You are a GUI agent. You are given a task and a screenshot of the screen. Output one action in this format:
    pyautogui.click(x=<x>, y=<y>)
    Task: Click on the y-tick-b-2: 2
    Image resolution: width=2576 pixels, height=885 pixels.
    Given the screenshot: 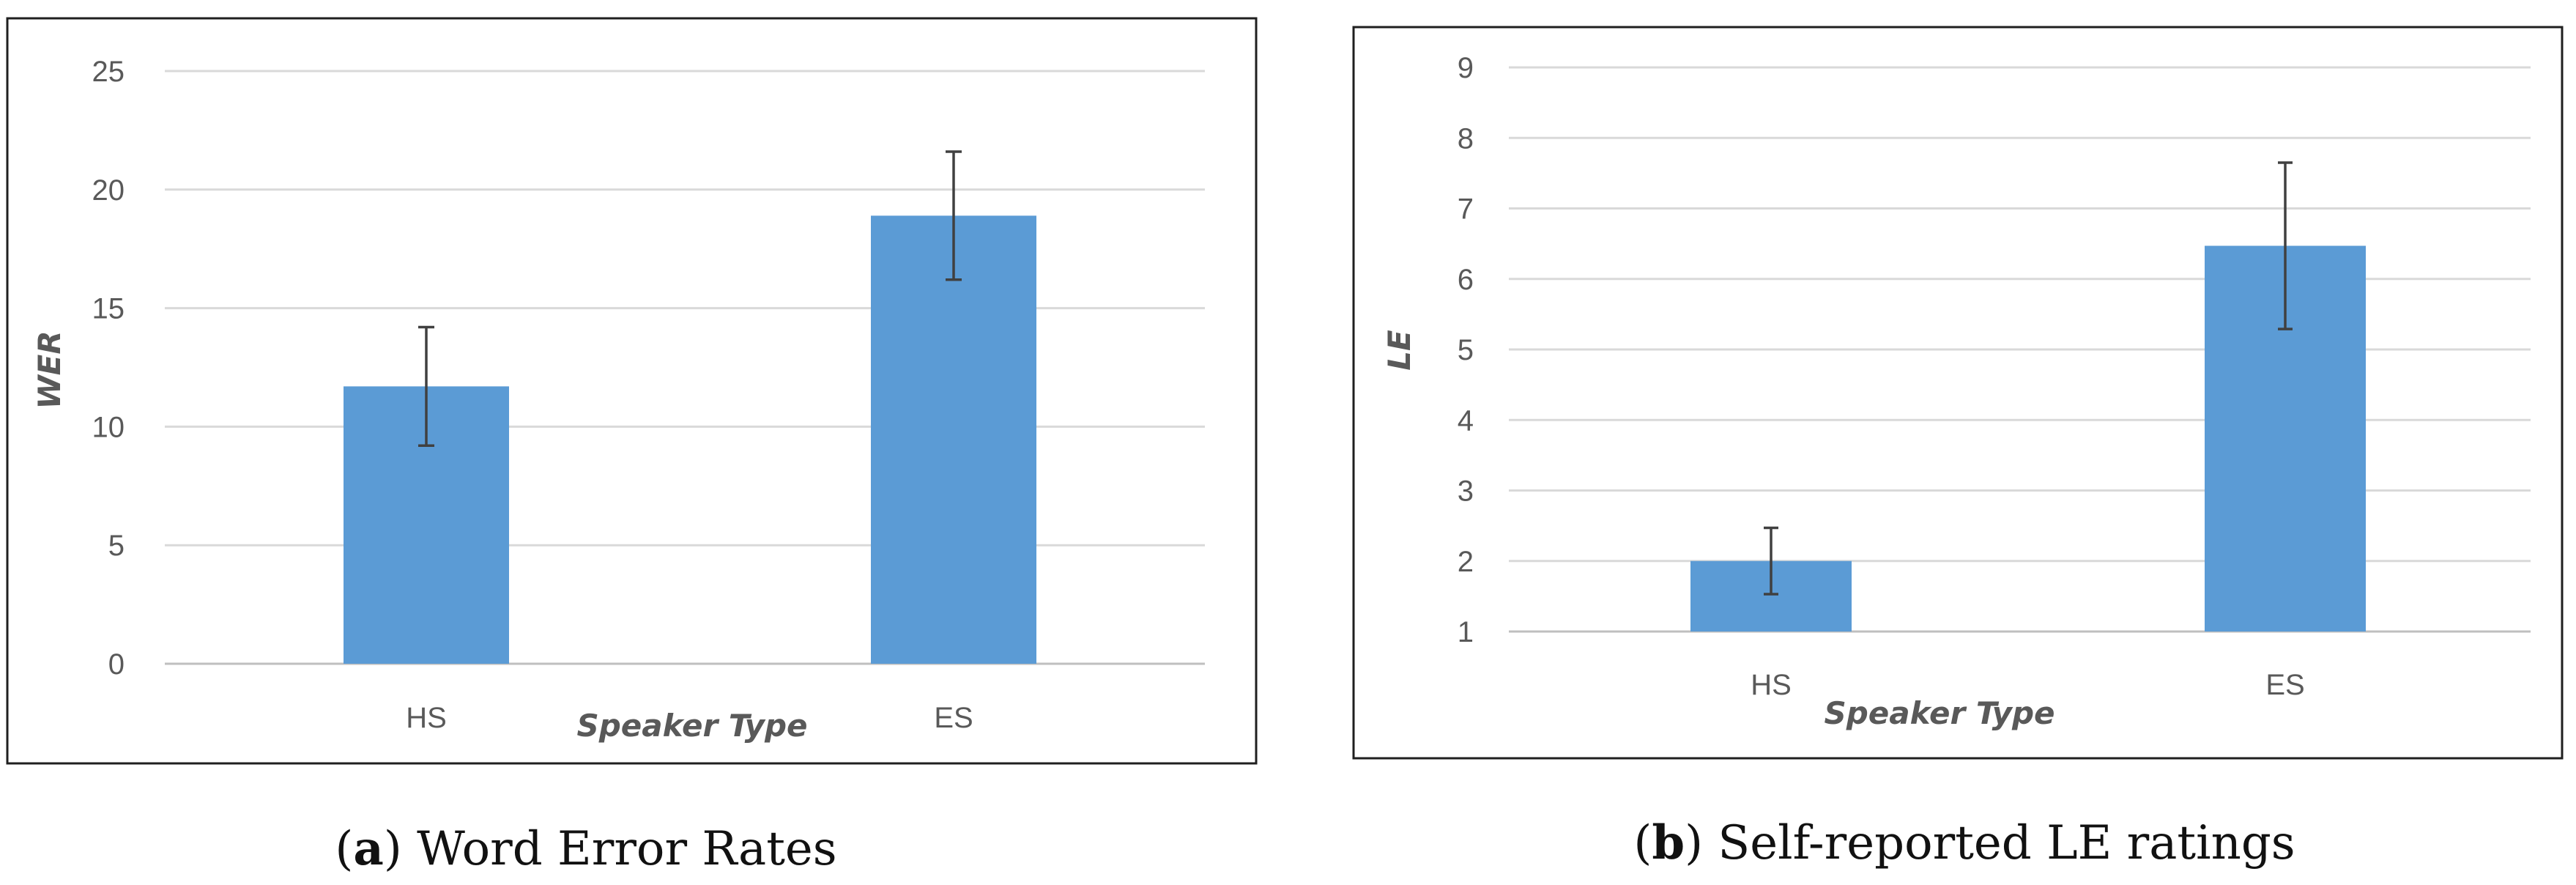 What is the action you would take?
    pyautogui.click(x=1466, y=562)
    